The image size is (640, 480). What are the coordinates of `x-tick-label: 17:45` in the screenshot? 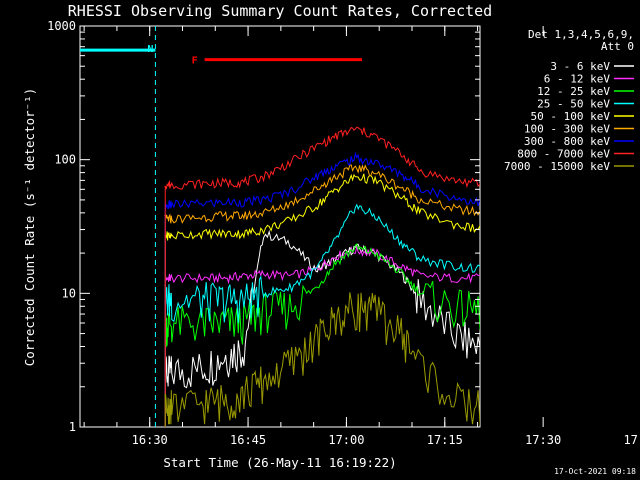 It's located at (631, 440).